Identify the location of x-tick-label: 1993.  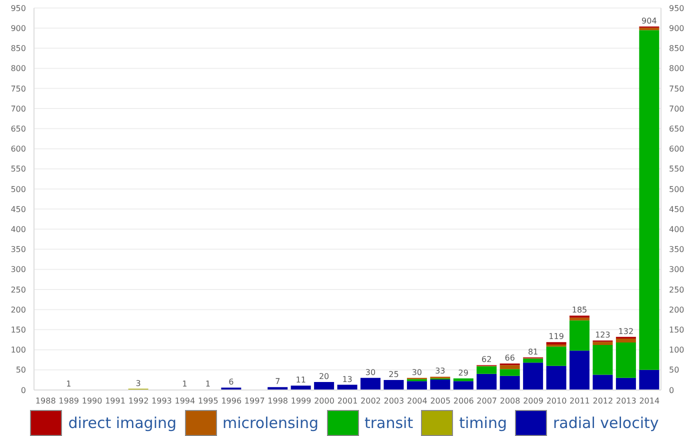
(162, 401).